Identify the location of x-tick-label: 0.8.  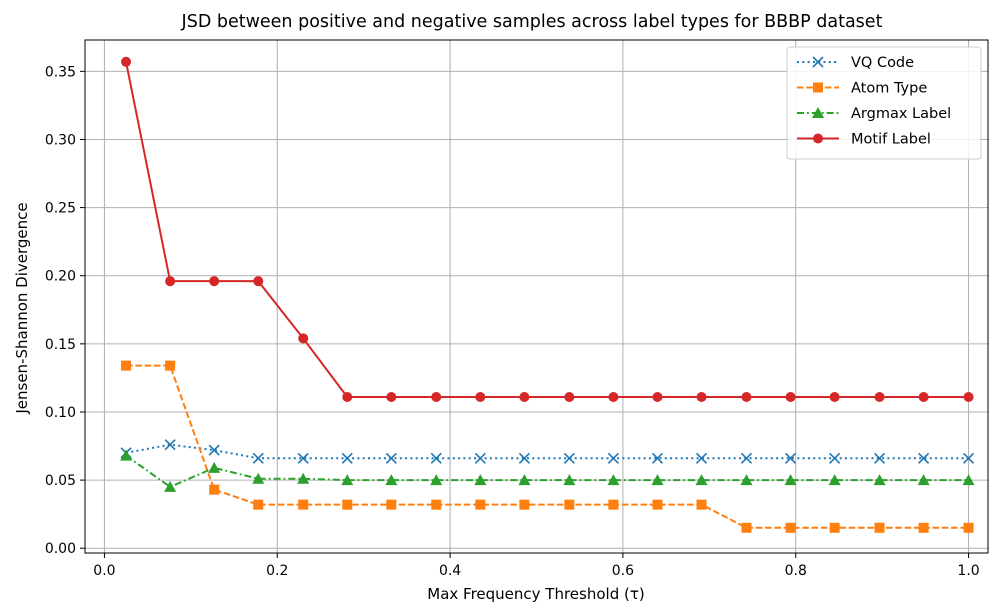
(796, 571).